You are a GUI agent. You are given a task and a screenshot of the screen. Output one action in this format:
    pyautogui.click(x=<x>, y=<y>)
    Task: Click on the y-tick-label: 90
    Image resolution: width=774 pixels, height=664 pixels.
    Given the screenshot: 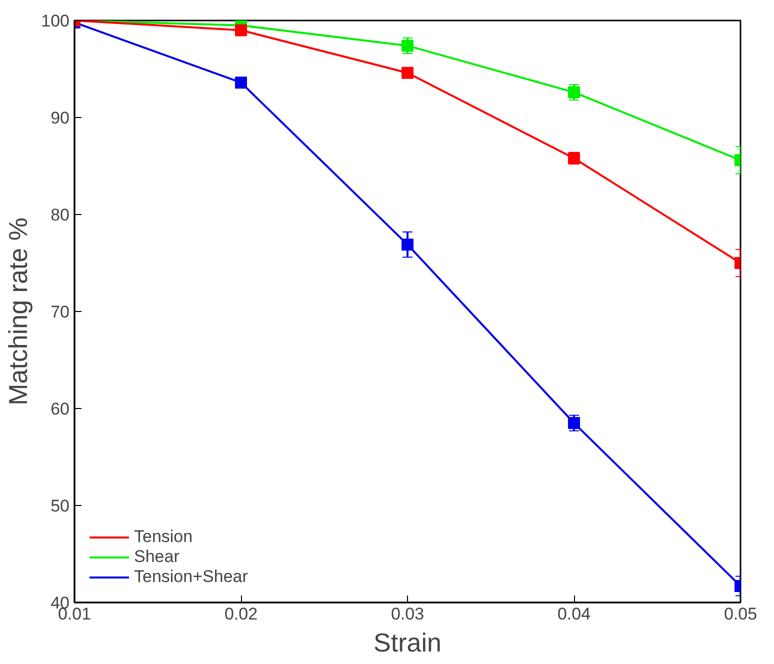 What is the action you would take?
    pyautogui.click(x=60, y=118)
    